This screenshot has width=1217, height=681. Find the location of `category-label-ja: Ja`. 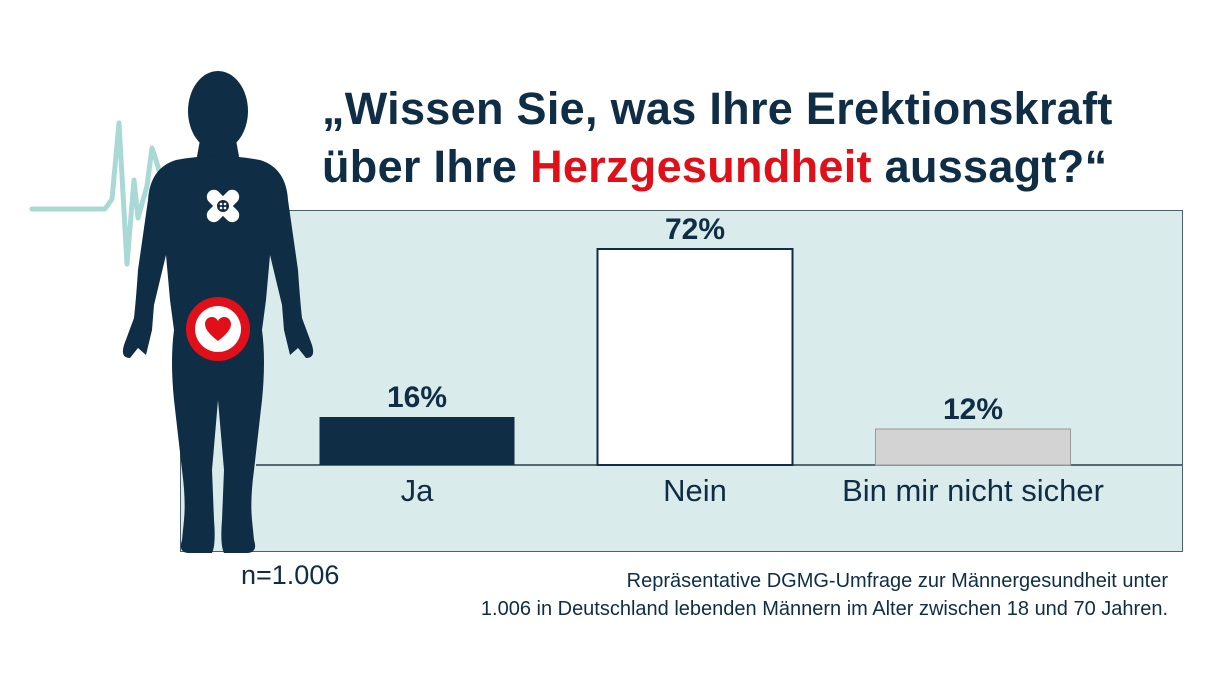

category-label-ja: Ja is located at coordinates (418, 490).